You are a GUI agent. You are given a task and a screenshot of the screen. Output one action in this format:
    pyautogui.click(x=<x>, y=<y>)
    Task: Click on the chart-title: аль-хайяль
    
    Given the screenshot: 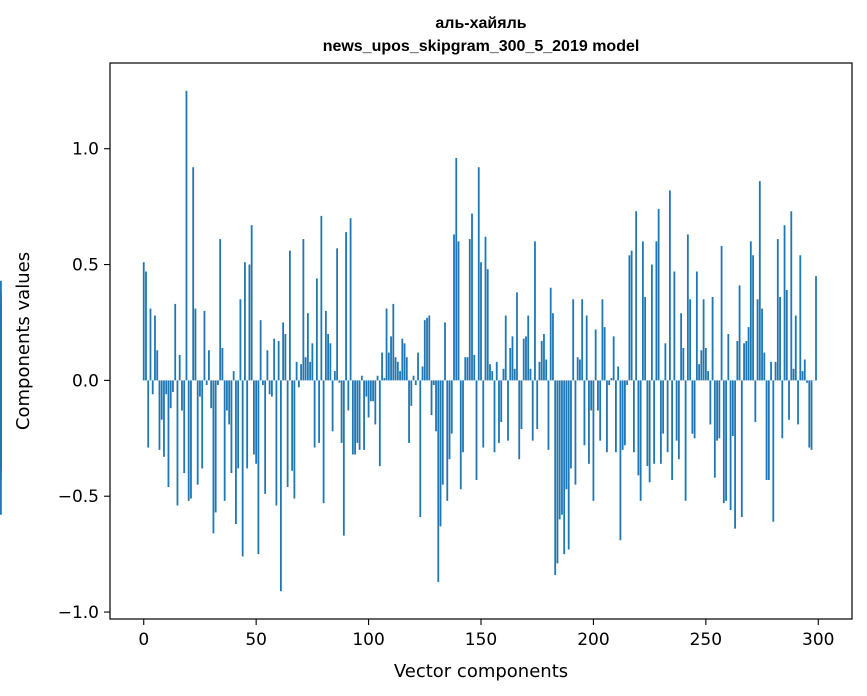 What is the action you would take?
    pyautogui.click(x=480, y=23)
    